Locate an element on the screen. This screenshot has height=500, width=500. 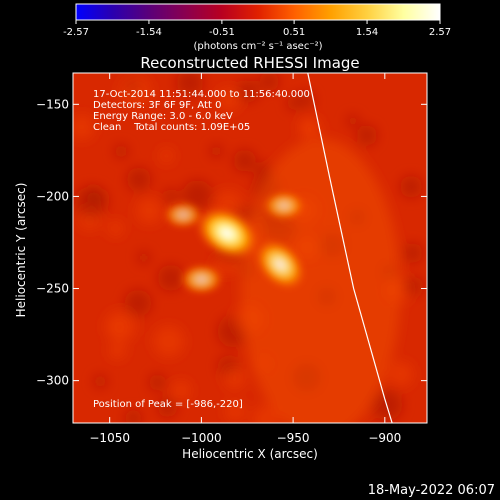
colorbar-tick-label: 1.54 is located at coordinates (367, 32).